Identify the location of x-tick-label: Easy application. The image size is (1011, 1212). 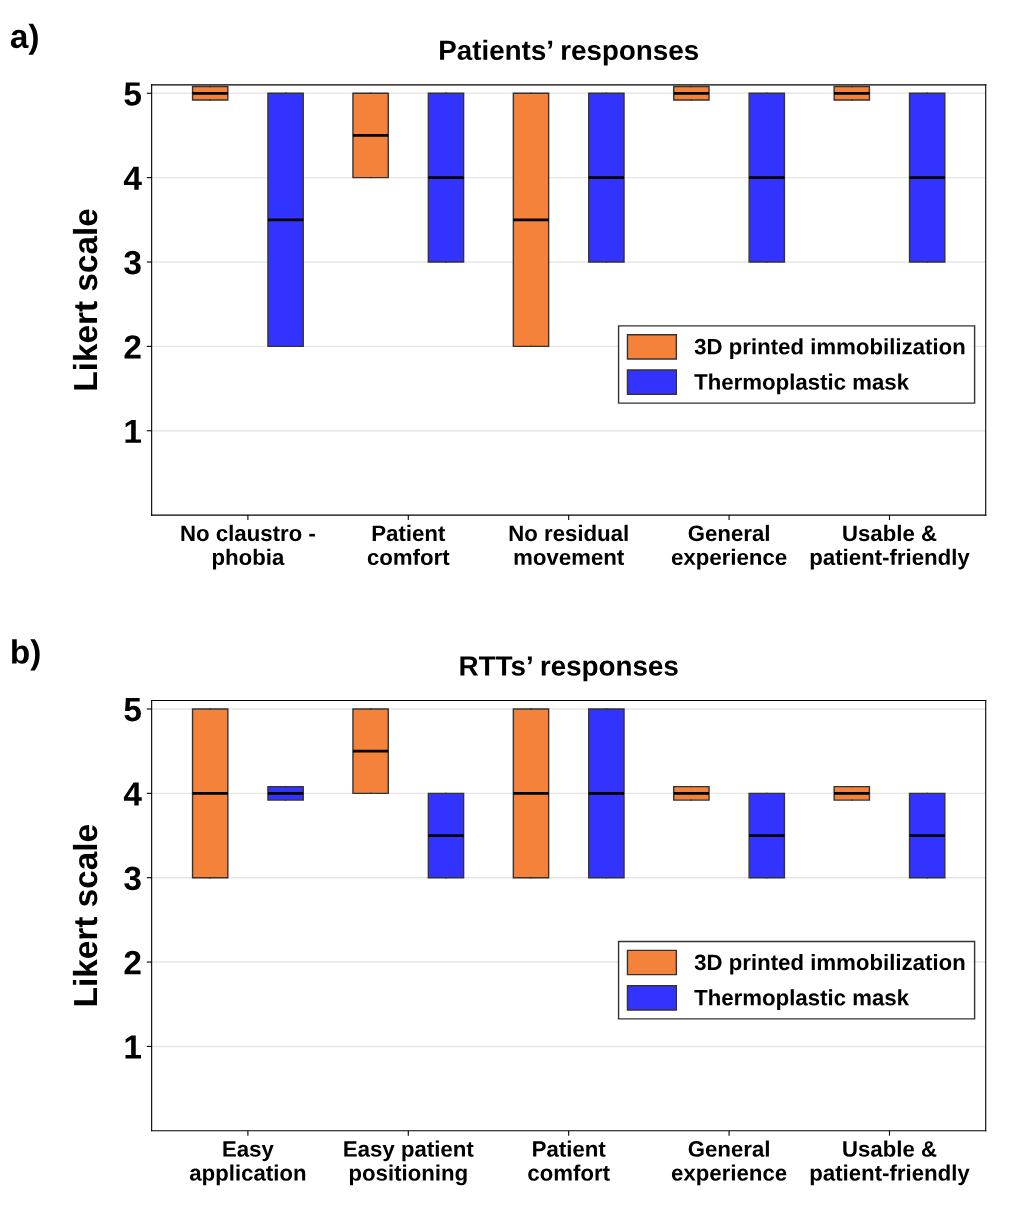
(247, 1163).